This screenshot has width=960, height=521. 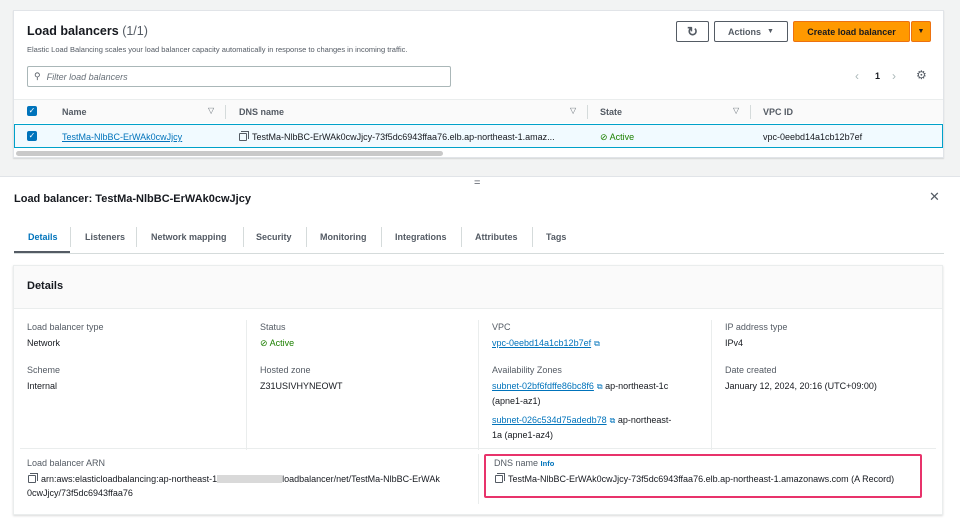 What do you see at coordinates (549, 420) in the screenshot?
I see `subnet-link: subnet-026c534d75adedb78` at bounding box center [549, 420].